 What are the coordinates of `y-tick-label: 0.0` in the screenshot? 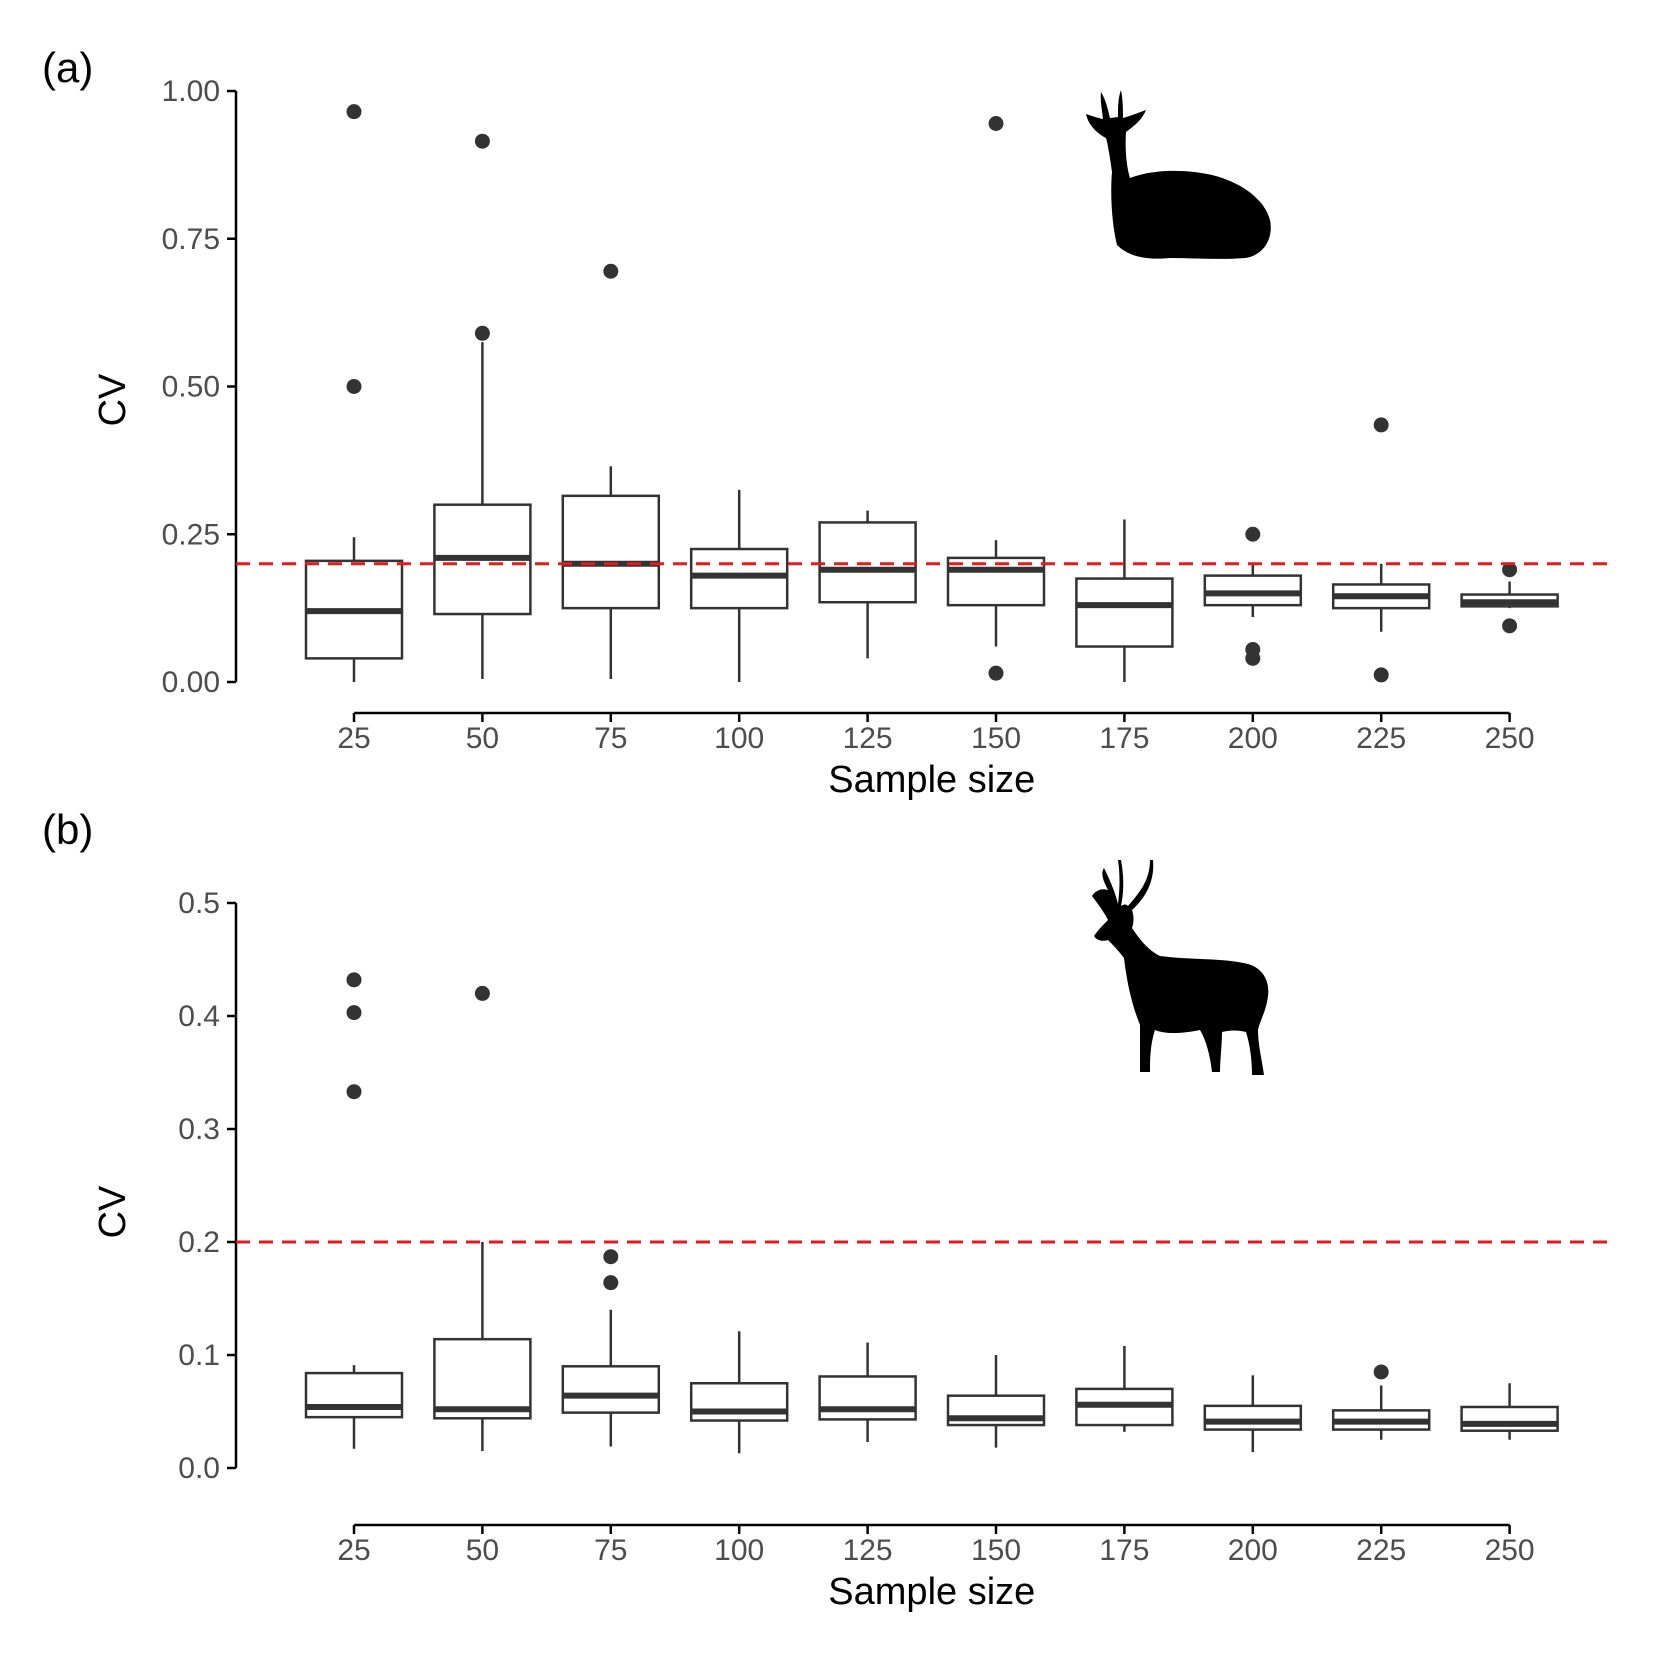 It's located at (199, 1468).